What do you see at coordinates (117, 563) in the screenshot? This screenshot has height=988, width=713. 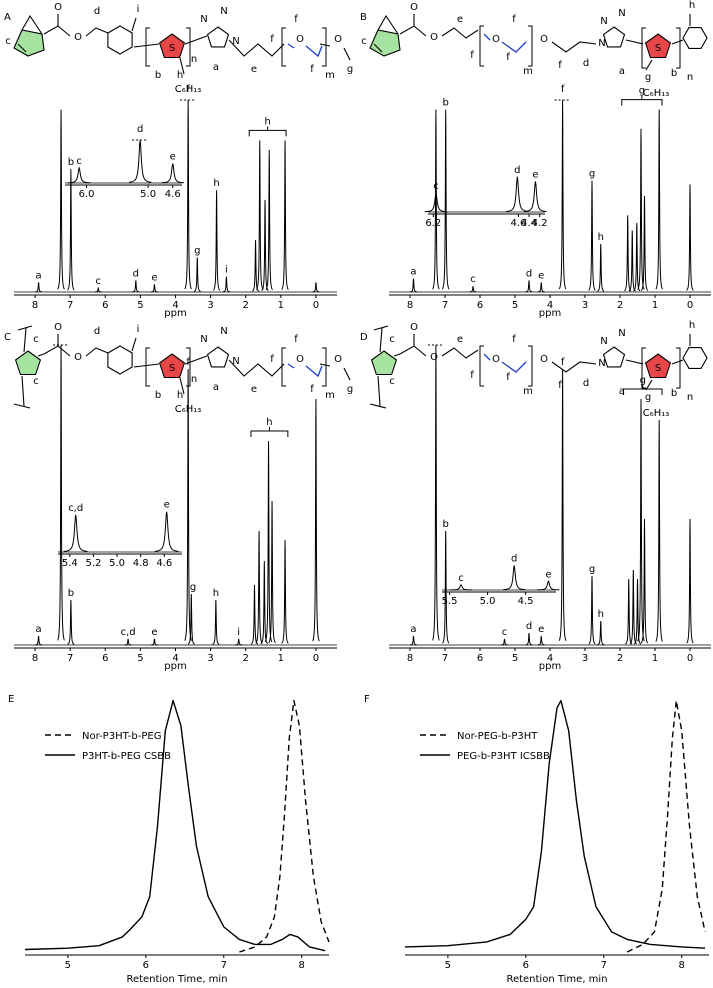 I see `x-tick-label: 5.0` at bounding box center [117, 563].